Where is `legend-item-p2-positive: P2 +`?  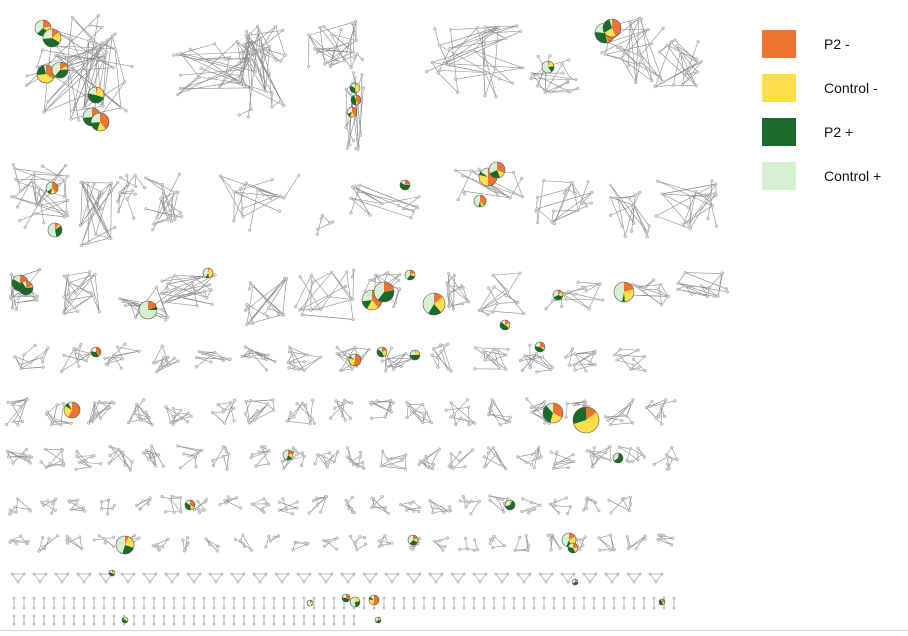
legend-item-p2-positive: P2 + is located at coordinates (832, 140).